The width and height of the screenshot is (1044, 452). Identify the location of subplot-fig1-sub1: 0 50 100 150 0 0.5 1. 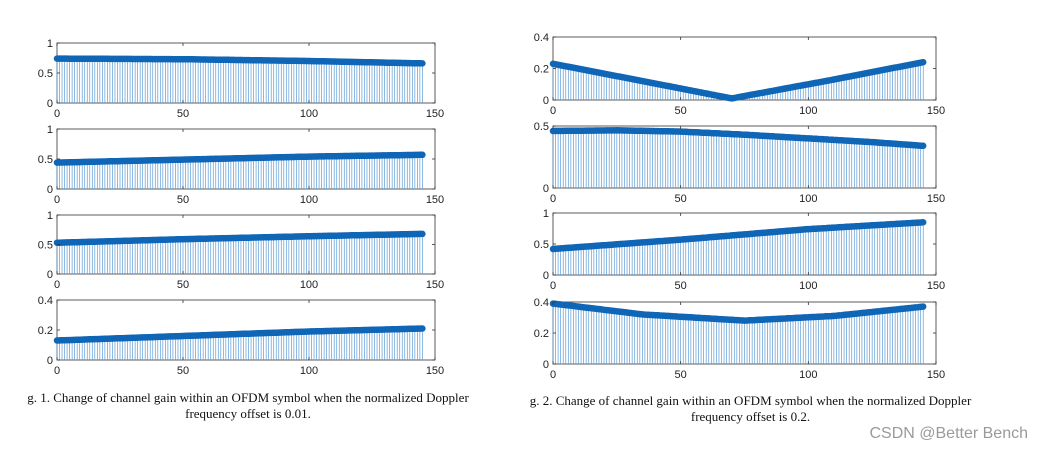
(241, 79).